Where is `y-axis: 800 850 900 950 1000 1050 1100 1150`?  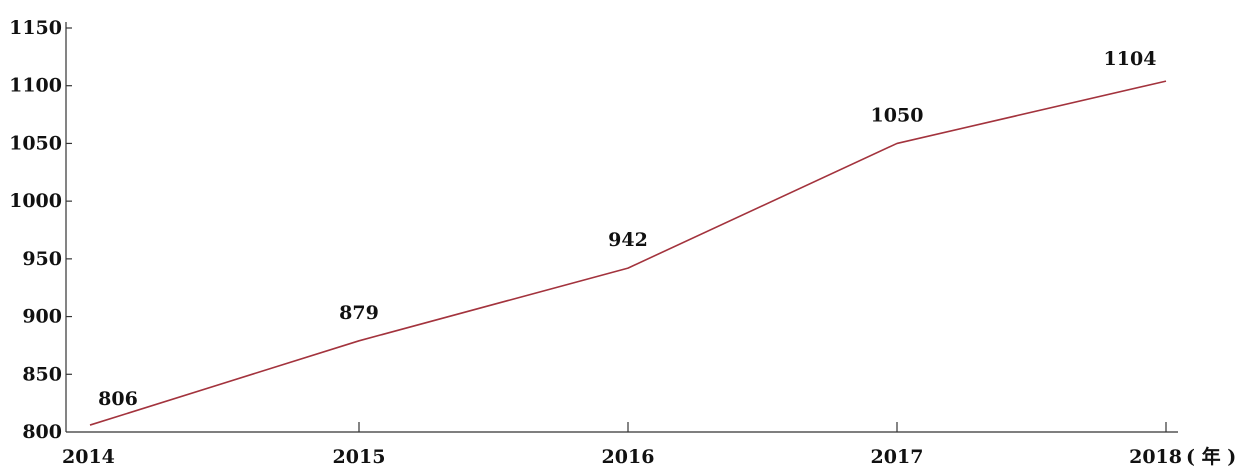
y-axis: 800 850 900 950 1000 1050 1100 1150 is located at coordinates (40, 230).